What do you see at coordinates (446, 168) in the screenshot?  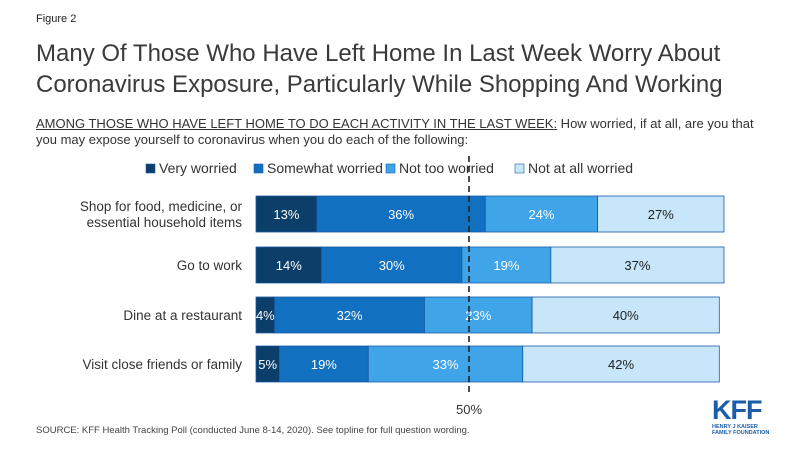 I see `legend-label-3: Not too worried` at bounding box center [446, 168].